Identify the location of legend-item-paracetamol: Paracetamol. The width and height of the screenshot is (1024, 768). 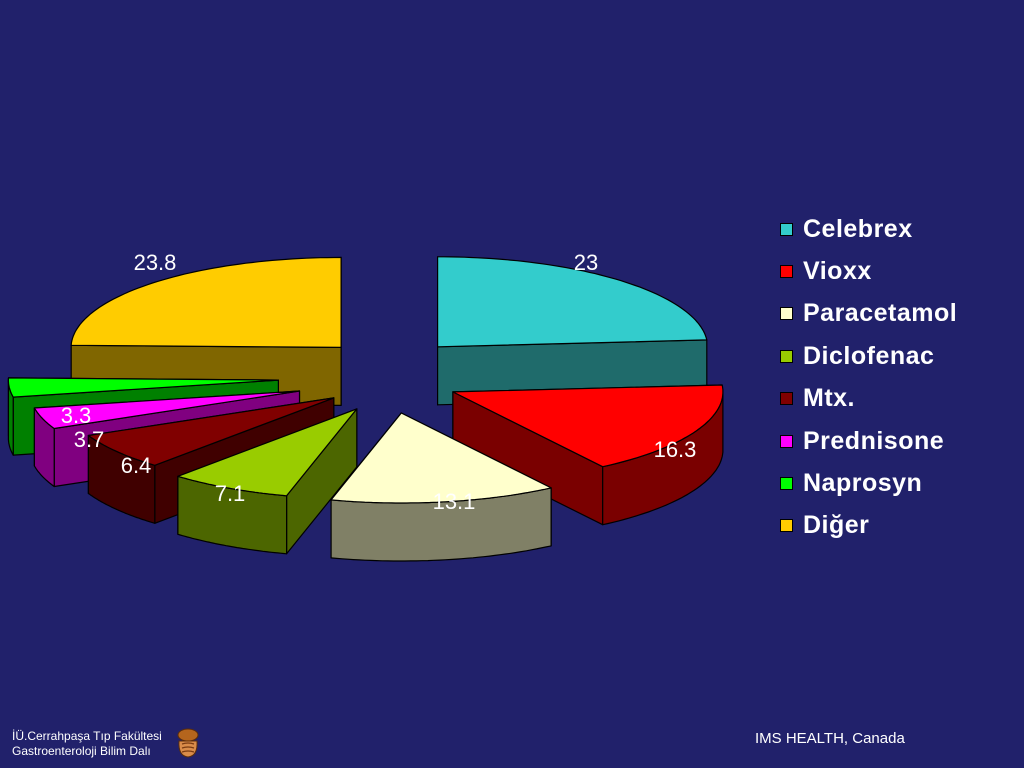
(868, 314).